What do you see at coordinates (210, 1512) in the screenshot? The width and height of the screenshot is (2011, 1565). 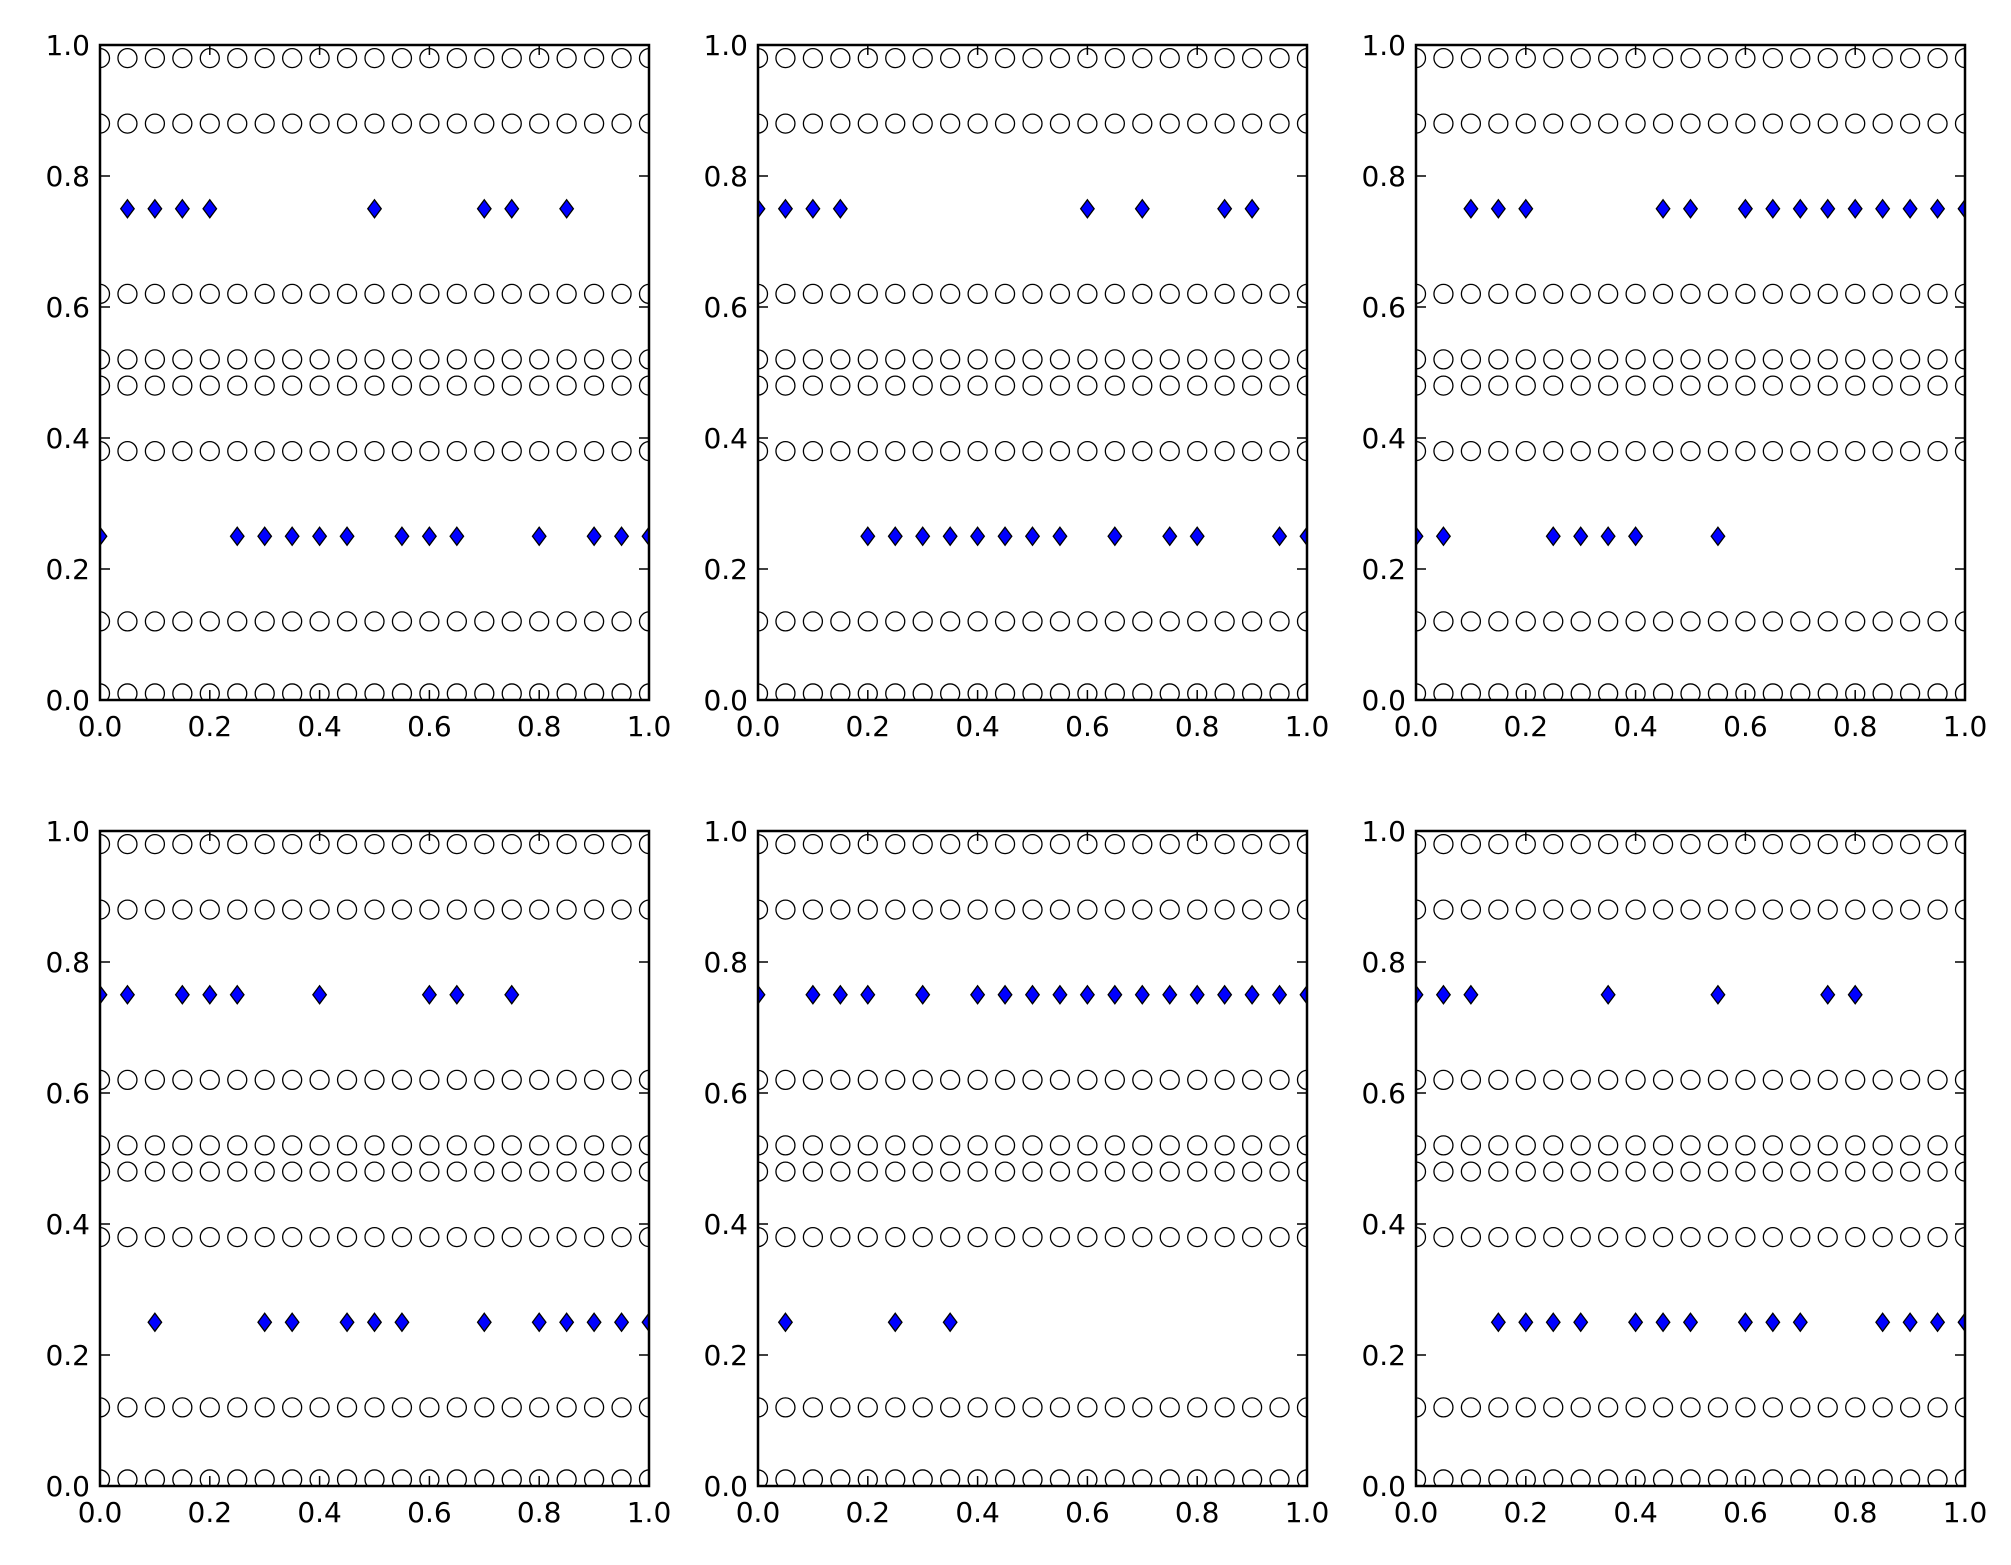 I see `x-tick-label: 0.2` at bounding box center [210, 1512].